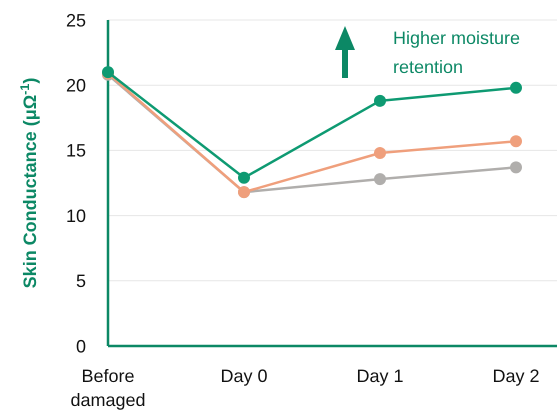 The image size is (557, 415). Describe the element at coordinates (76, 20) in the screenshot. I see `y-tick-label: 25` at that location.